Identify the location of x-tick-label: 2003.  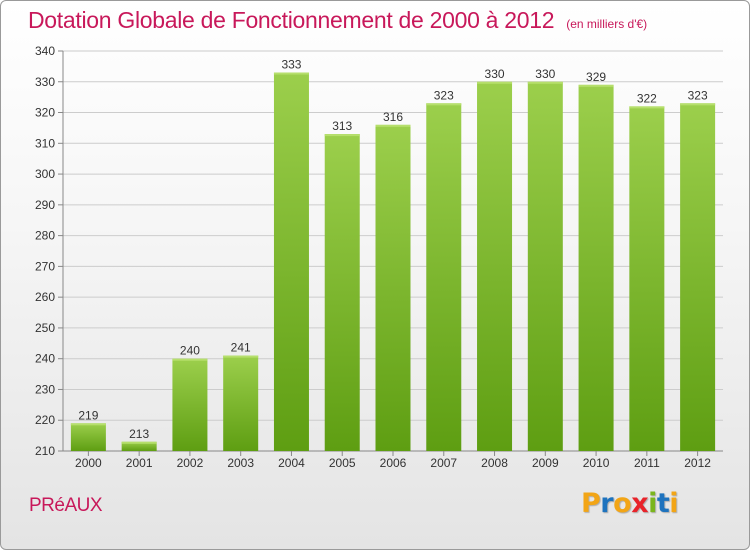
(240, 463).